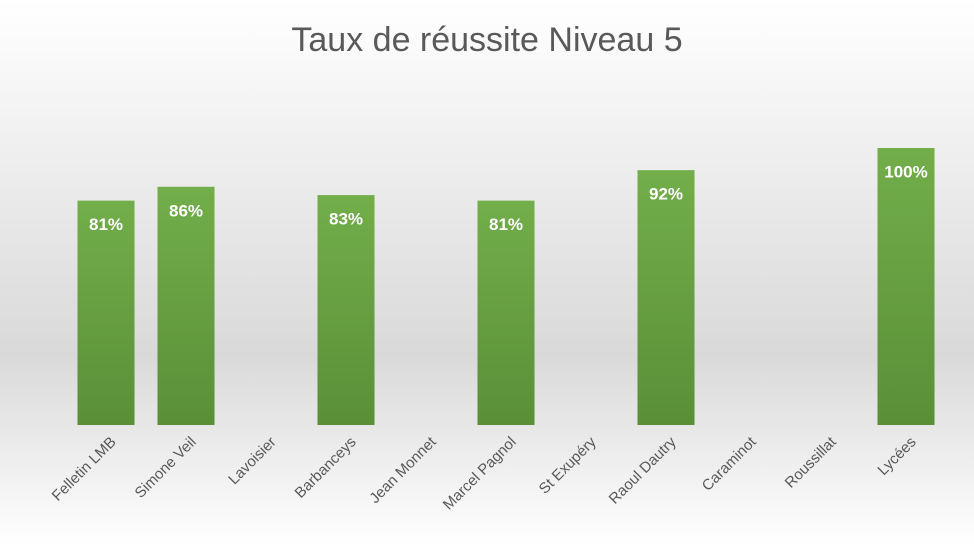 The width and height of the screenshot is (974, 546). What do you see at coordinates (186, 210) in the screenshot?
I see `value-label: 86%` at bounding box center [186, 210].